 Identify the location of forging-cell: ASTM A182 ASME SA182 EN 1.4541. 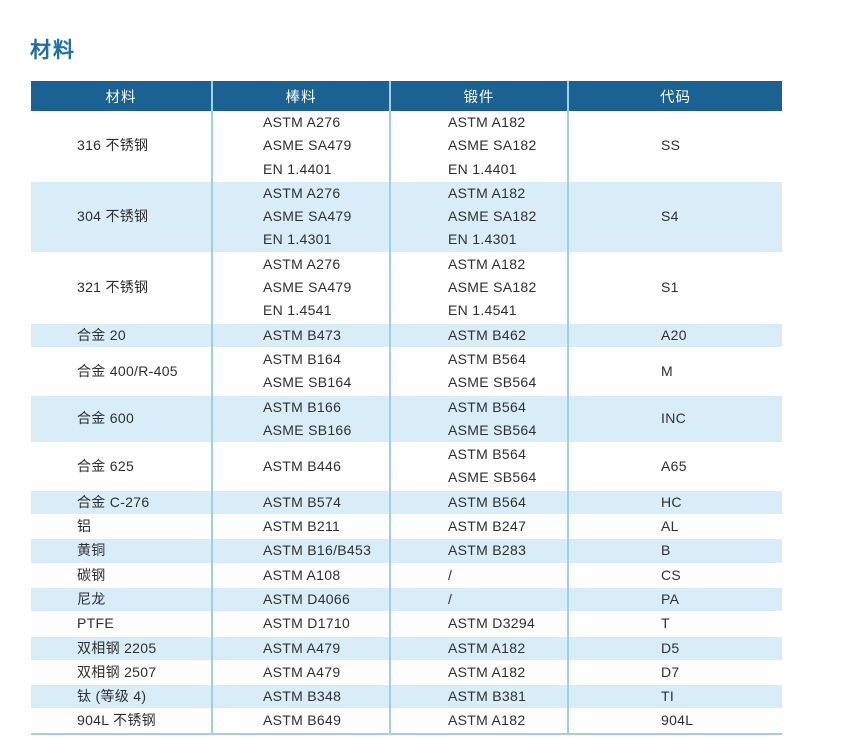
(478, 288).